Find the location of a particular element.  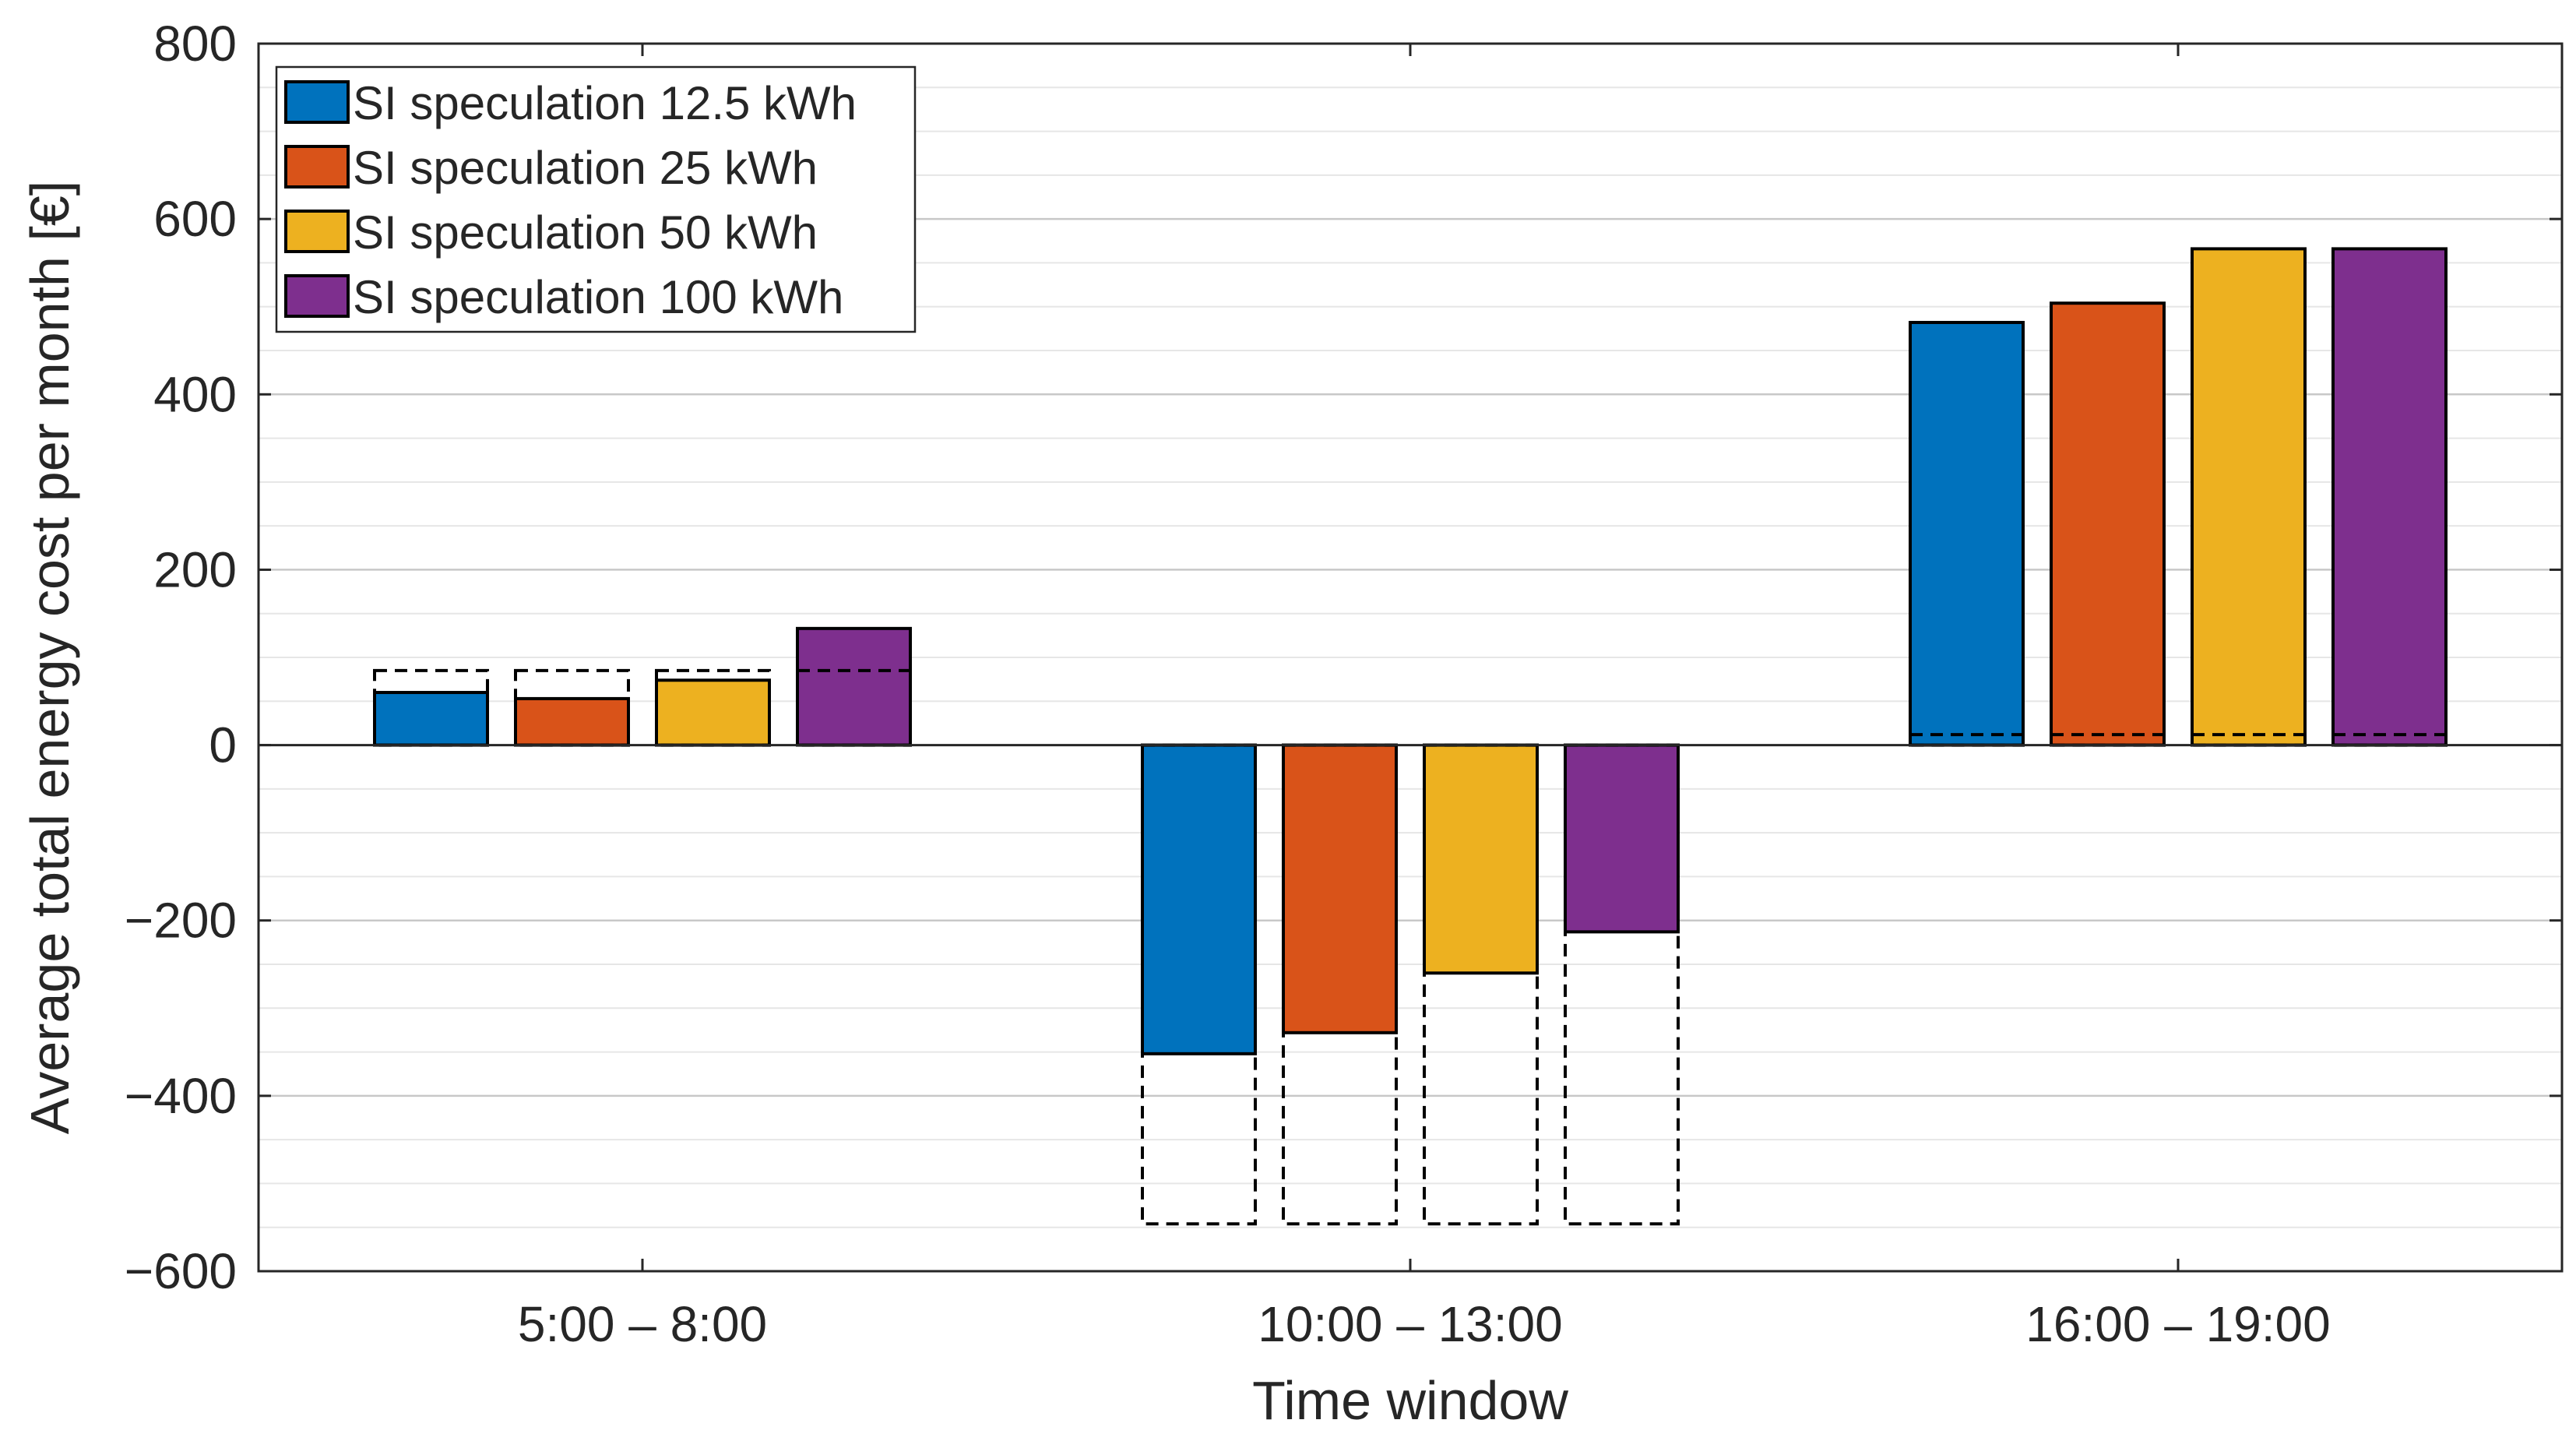

legend-label: SI speculation 25 kWh is located at coordinates (585, 168).